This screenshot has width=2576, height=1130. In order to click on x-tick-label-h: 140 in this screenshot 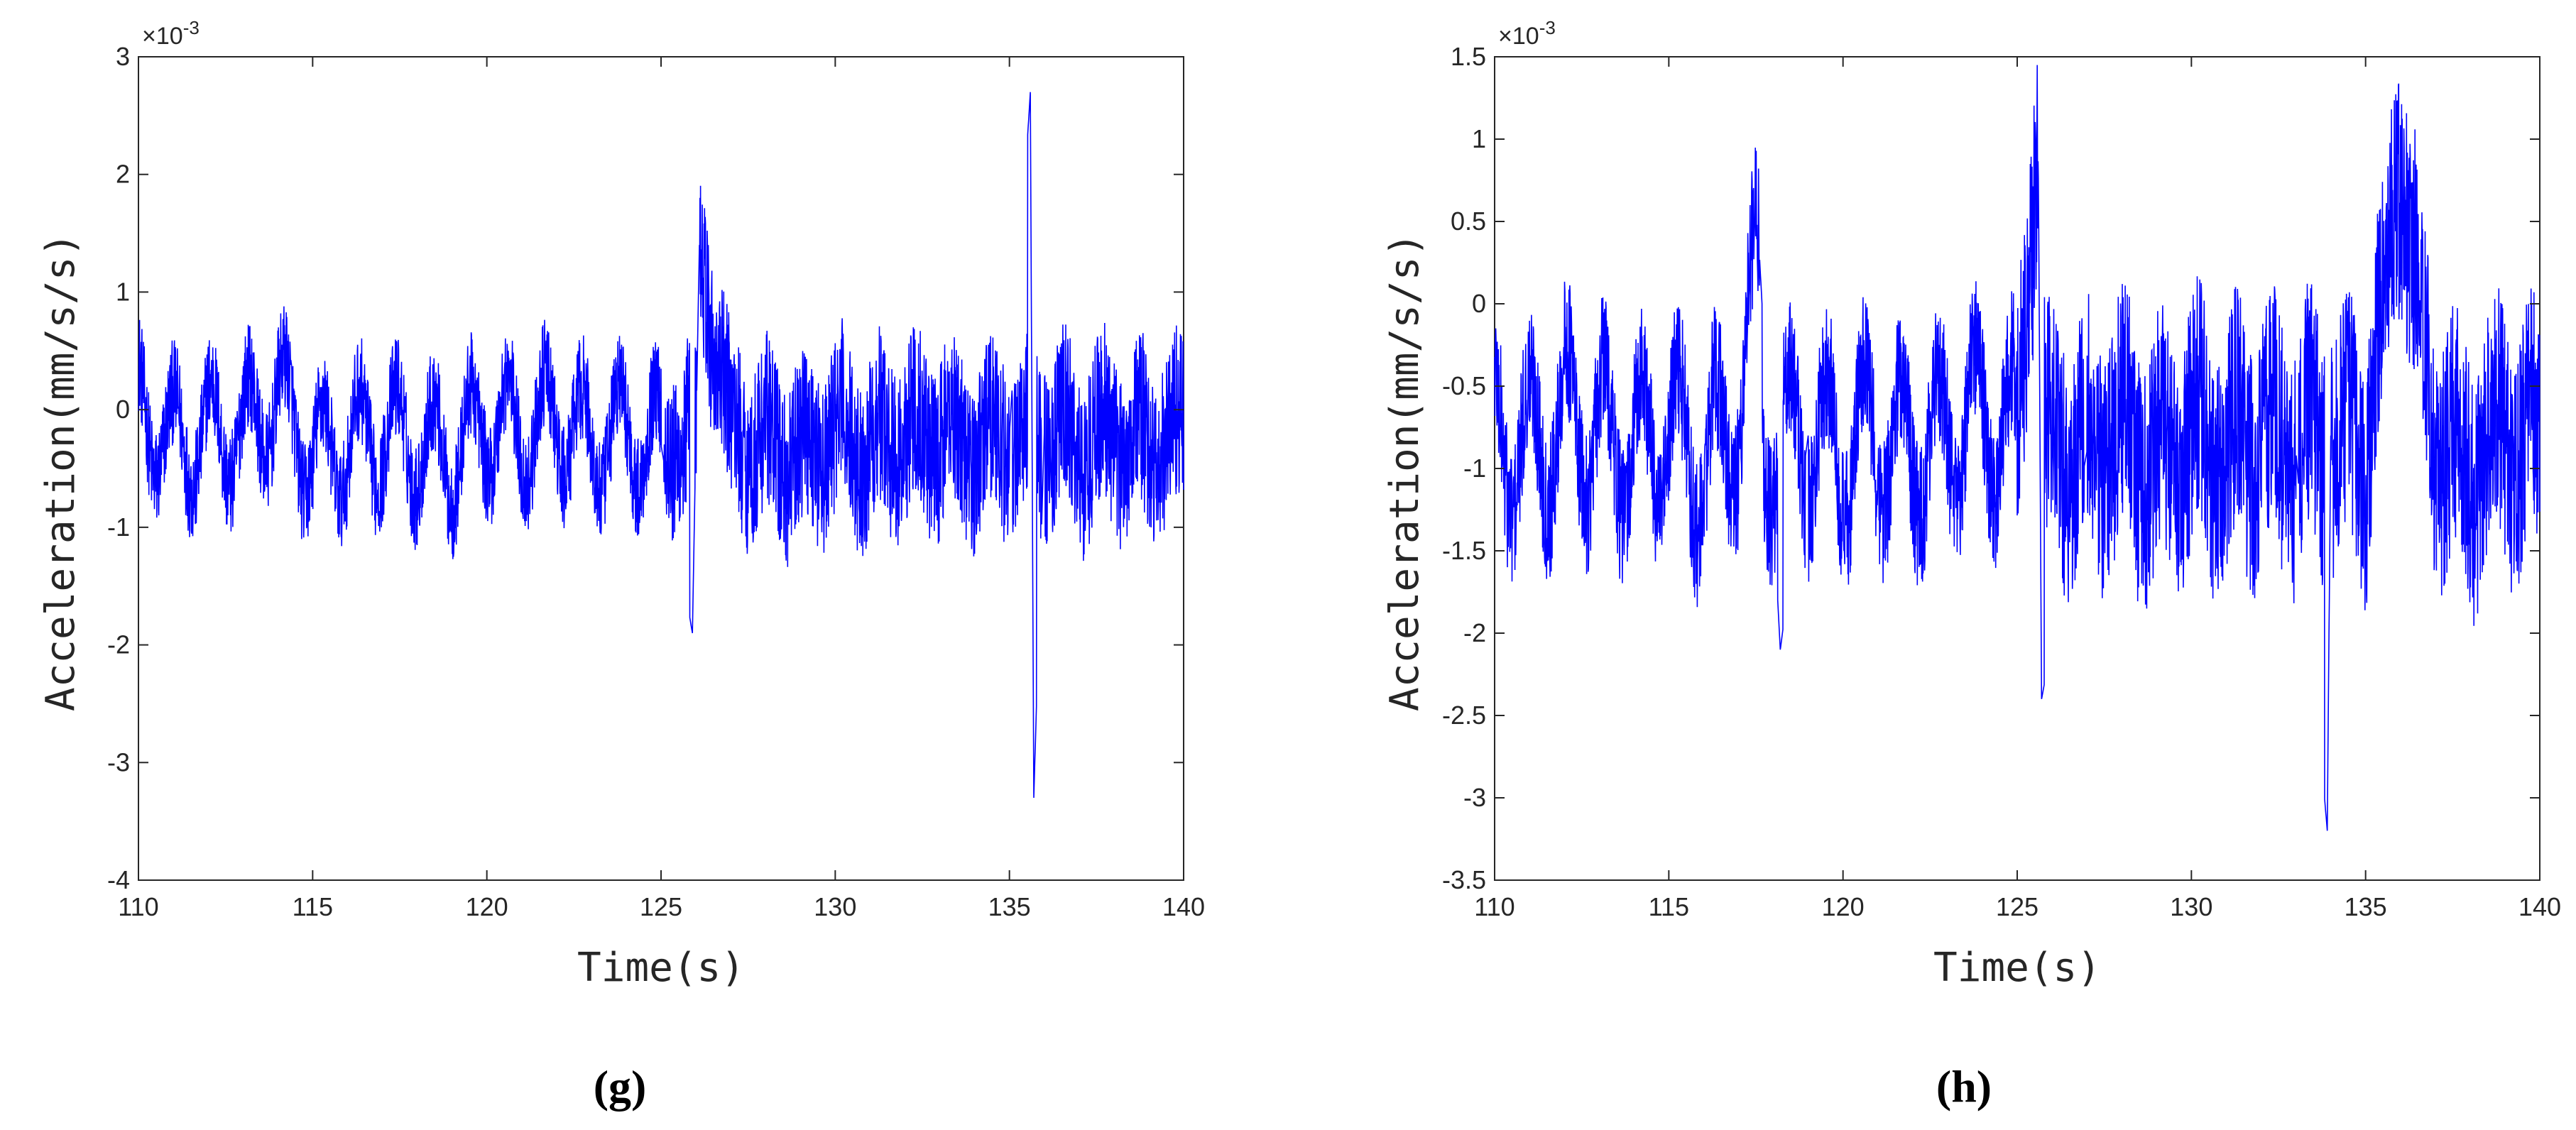, I will do `click(2539, 907)`.